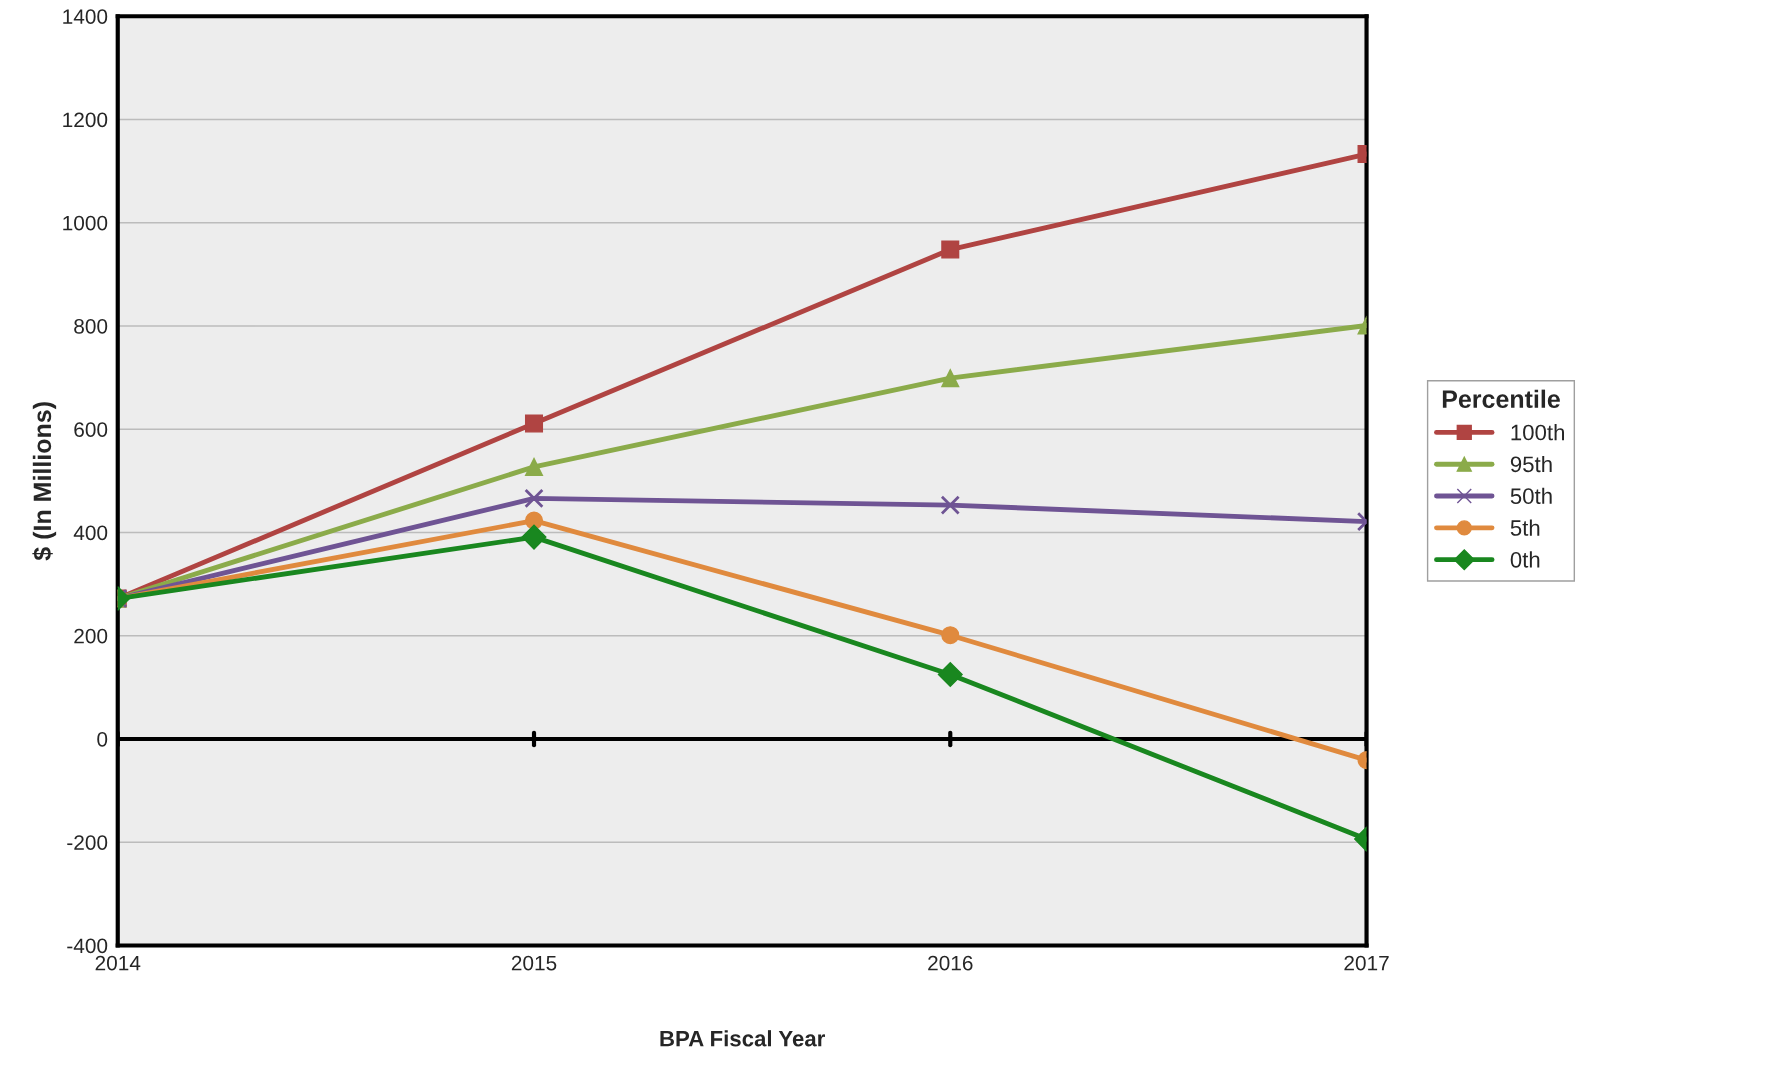 This screenshot has width=1784, height=1083. Describe the element at coordinates (1537, 432) in the screenshot. I see `legend-label: 100th` at that location.